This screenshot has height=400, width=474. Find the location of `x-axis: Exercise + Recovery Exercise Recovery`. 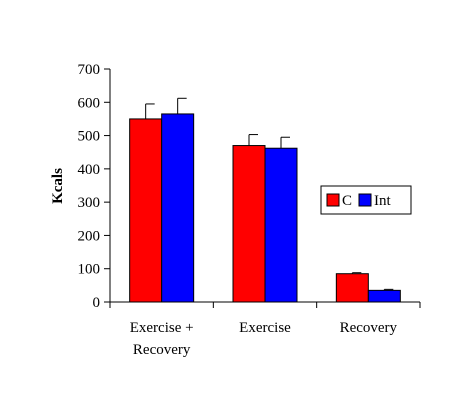

x-axis: Exercise + Recovery Exercise Recovery is located at coordinates (265, 329).